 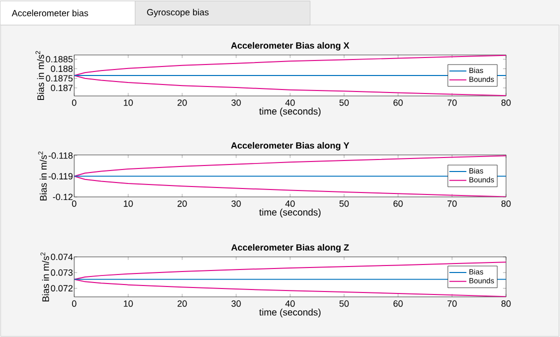 I want to click on y-tick-label: 0.072, so click(x=61, y=288).